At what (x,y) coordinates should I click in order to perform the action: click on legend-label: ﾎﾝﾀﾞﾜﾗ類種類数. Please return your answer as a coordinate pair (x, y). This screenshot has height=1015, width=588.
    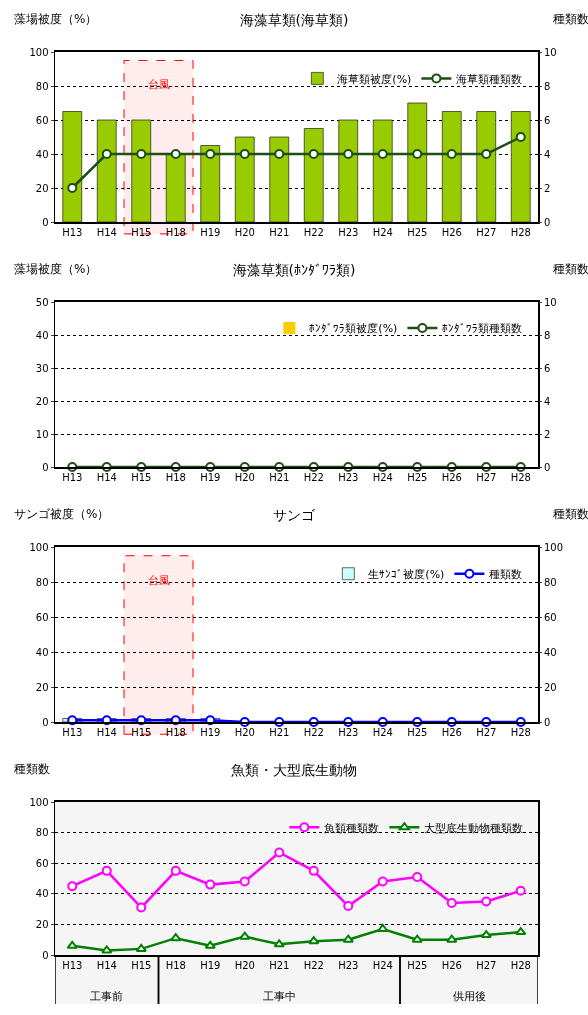
    Looking at the image, I should click on (482, 329).